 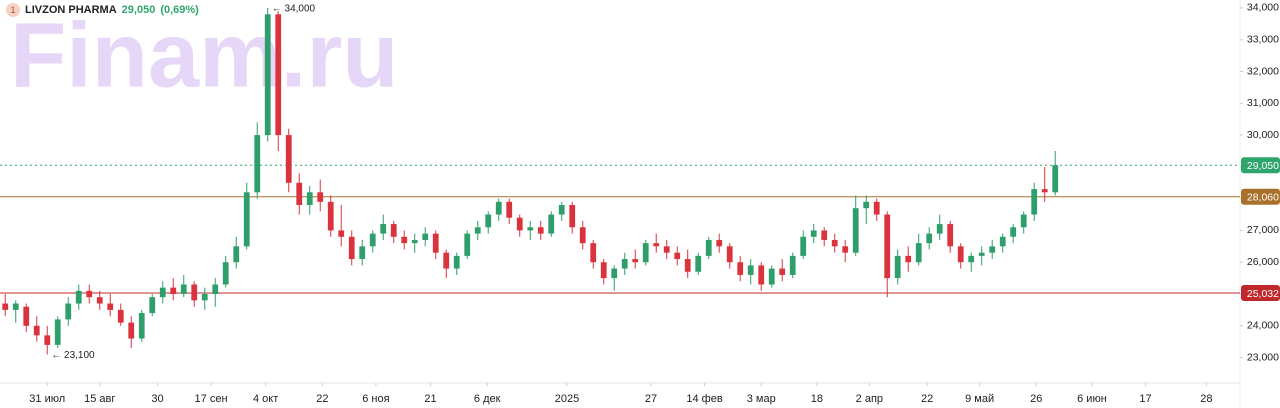 What do you see at coordinates (1263, 326) in the screenshot?
I see `y-tick-label: 24,000` at bounding box center [1263, 326].